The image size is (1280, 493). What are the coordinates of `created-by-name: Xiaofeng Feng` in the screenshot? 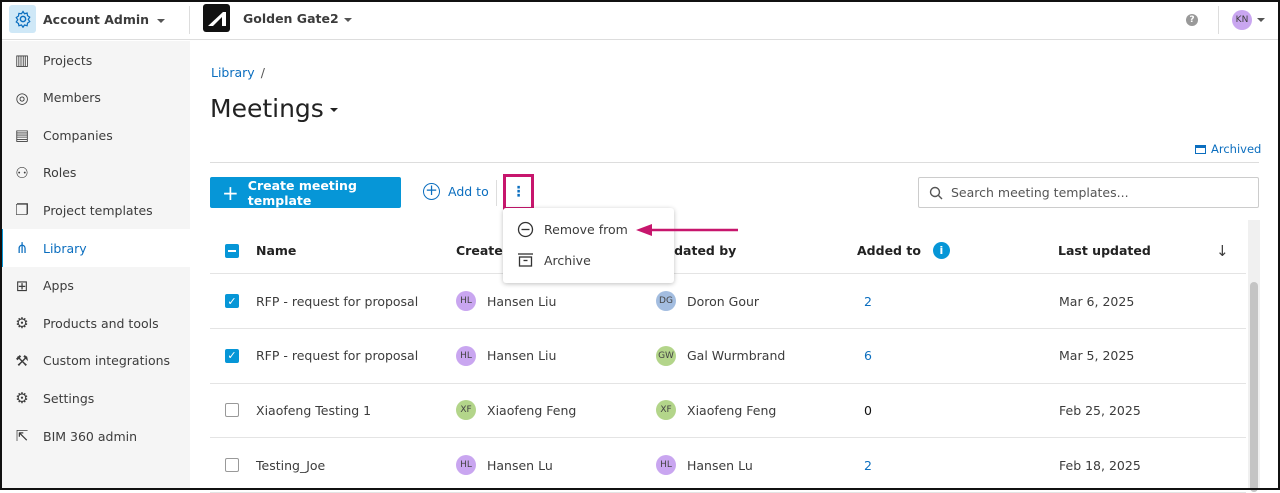 It's located at (532, 410).